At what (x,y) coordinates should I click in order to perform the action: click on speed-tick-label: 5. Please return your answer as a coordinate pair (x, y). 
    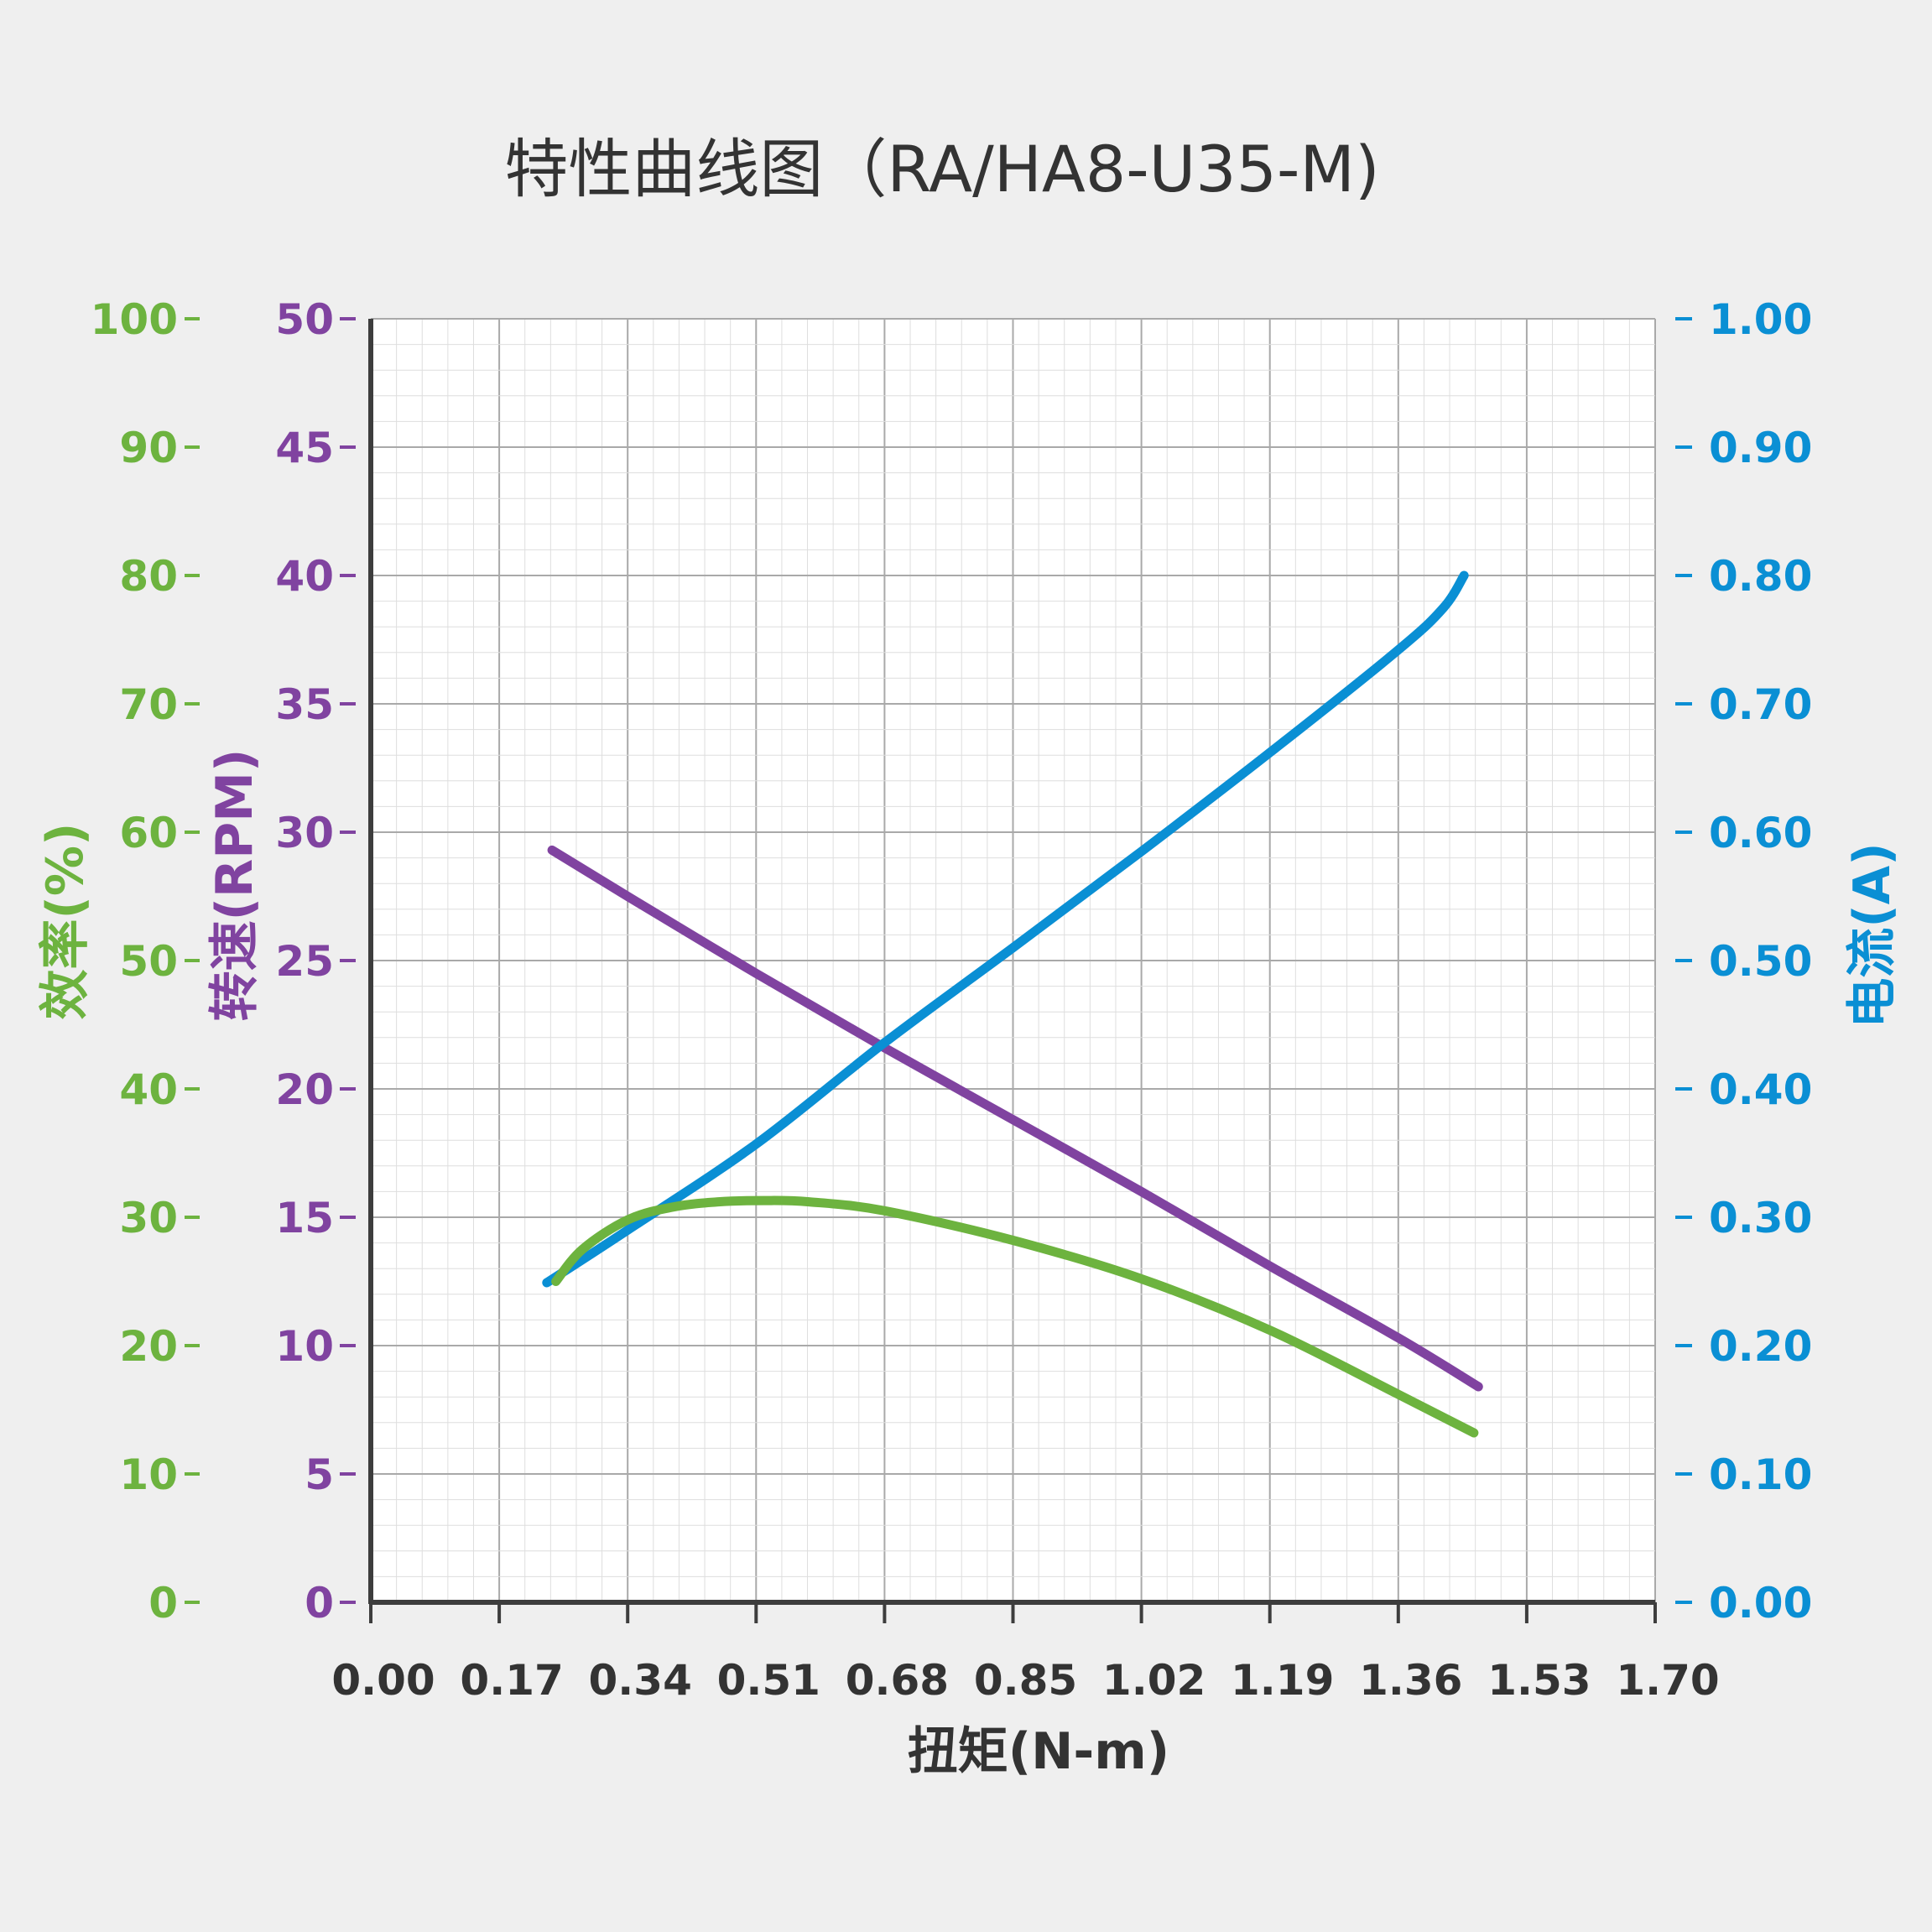
    Looking at the image, I should click on (319, 1474).